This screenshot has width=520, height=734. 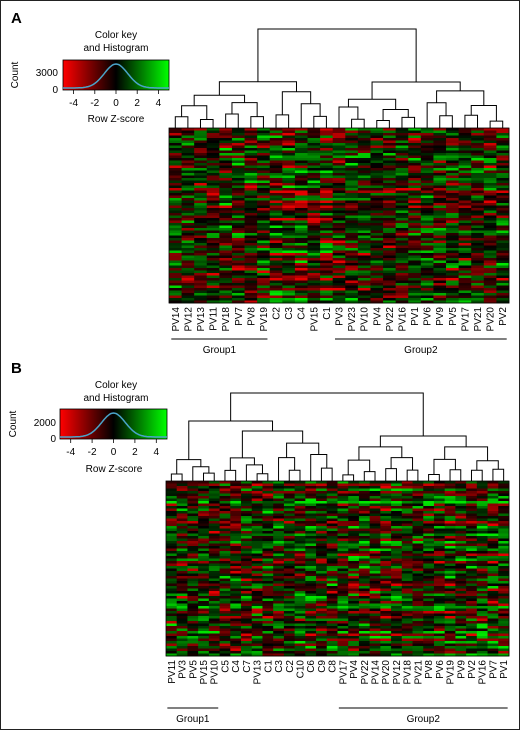 What do you see at coordinates (53, 439) in the screenshot?
I see `panel-b-key-ytick-zero: 0` at bounding box center [53, 439].